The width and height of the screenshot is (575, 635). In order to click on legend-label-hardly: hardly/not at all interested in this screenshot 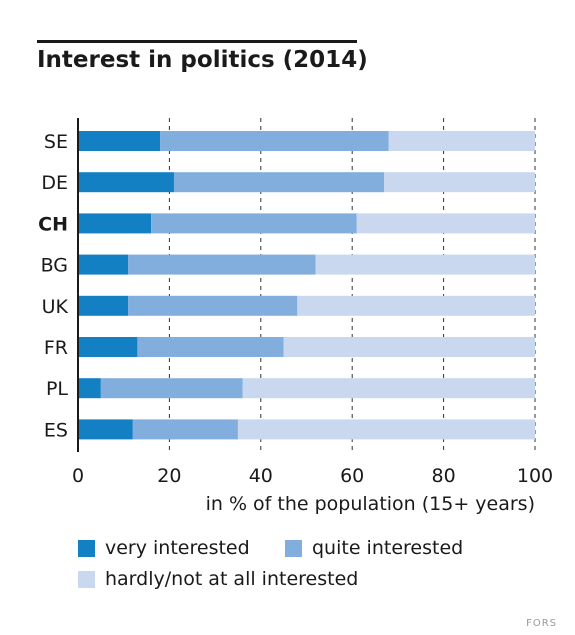, I will do `click(232, 579)`.